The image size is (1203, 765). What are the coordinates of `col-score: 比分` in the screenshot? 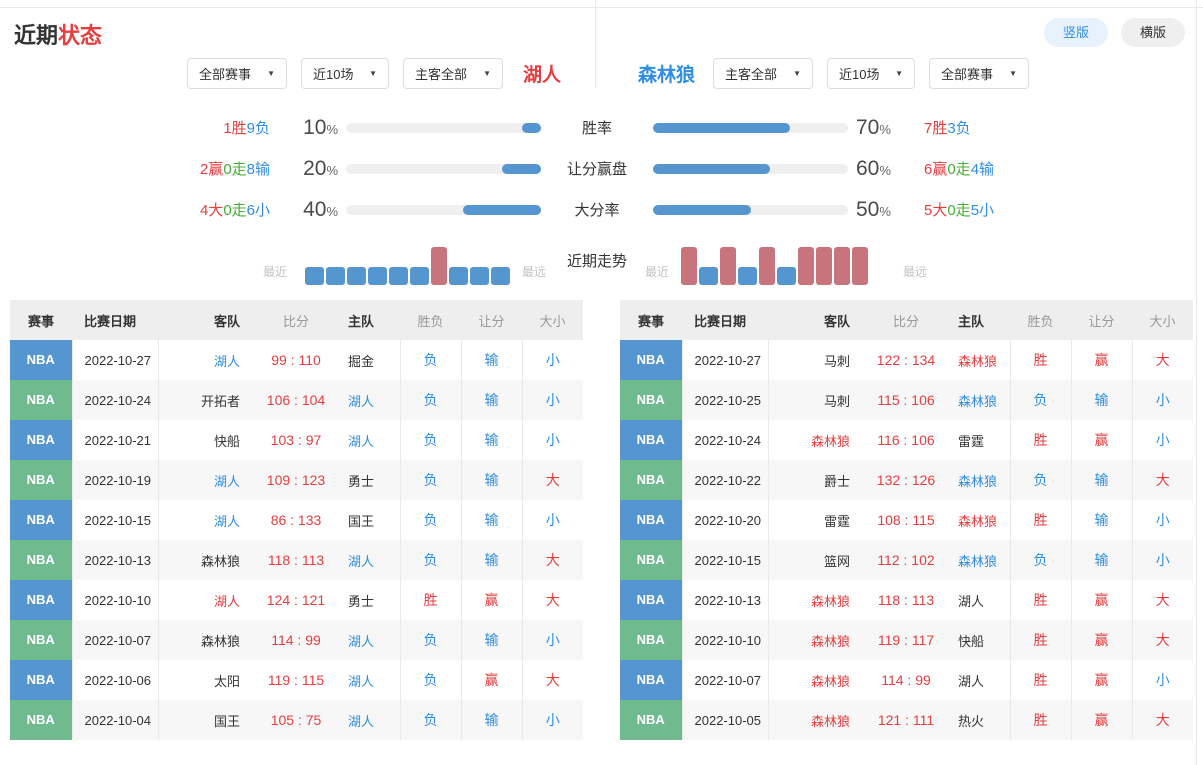 It's located at (296, 320).